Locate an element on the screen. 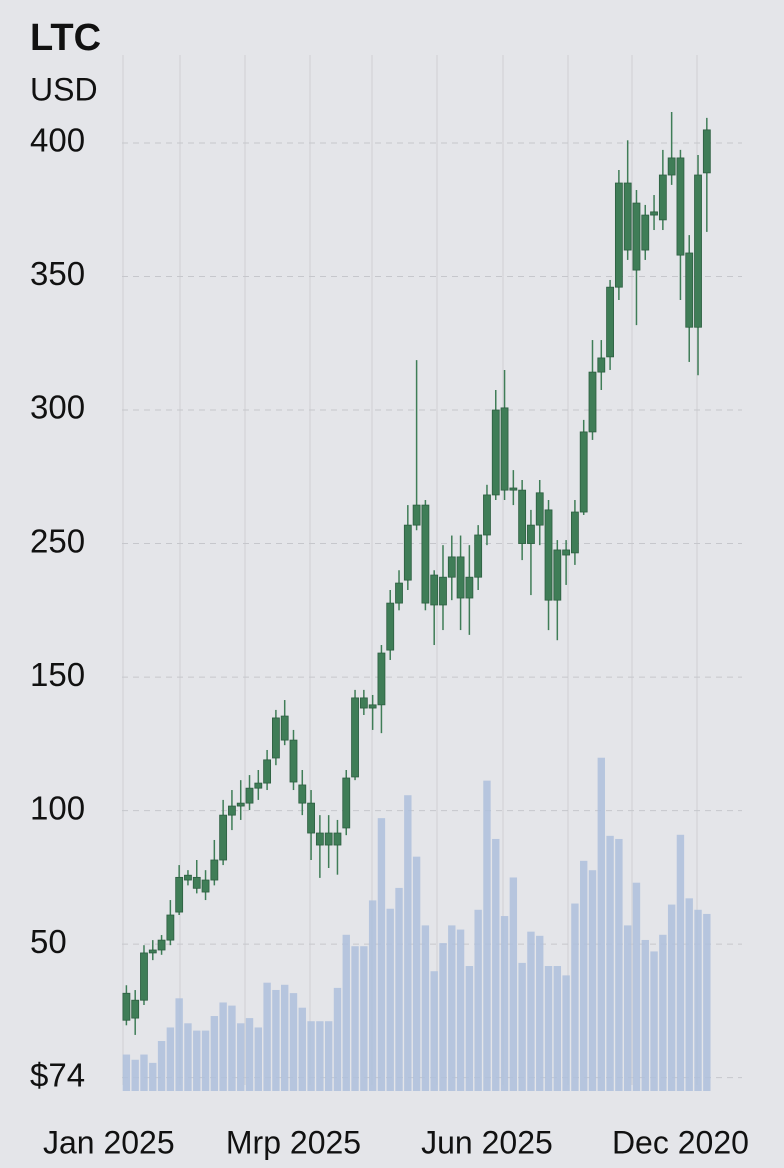 Image resolution: width=784 pixels, height=1168 pixels. x-tick-label: Jan 2025 is located at coordinates (109, 1142).